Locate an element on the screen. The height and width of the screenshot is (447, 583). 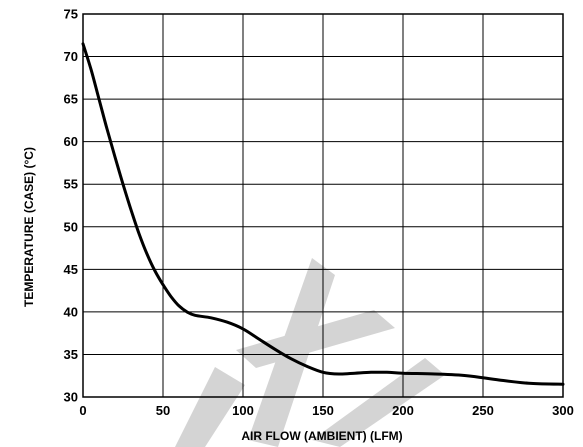
y-tick-label-0: 30 is located at coordinates (71, 397).